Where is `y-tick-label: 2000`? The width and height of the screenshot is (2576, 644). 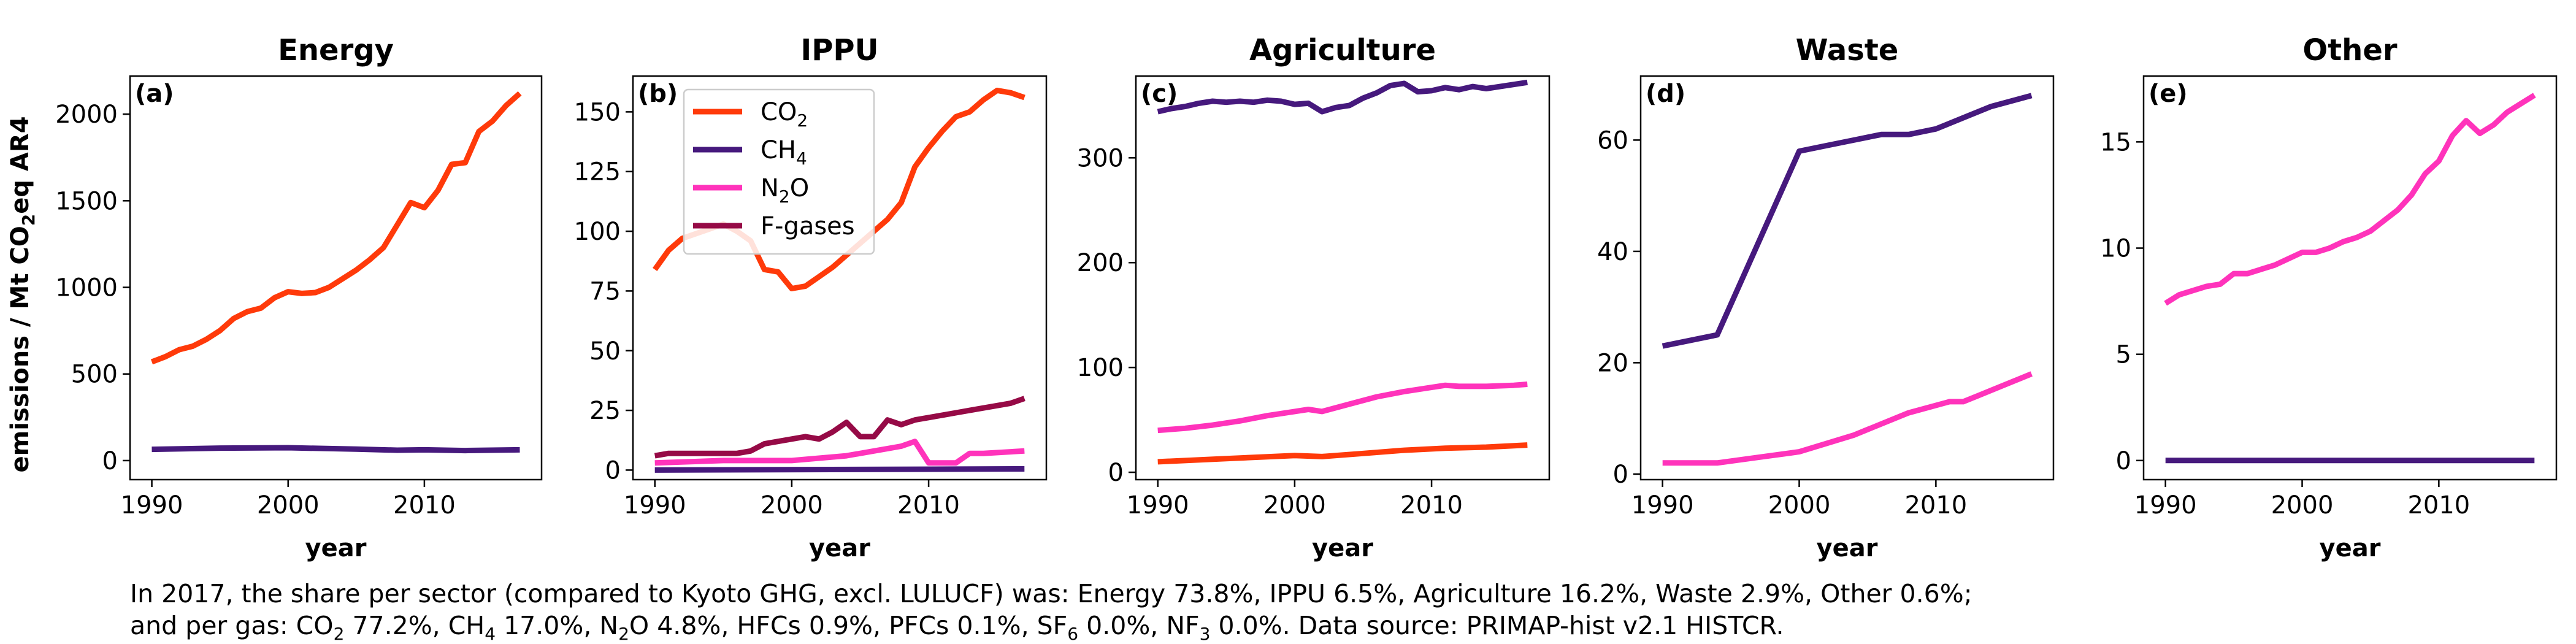 y-tick-label: 2000 is located at coordinates (86, 115).